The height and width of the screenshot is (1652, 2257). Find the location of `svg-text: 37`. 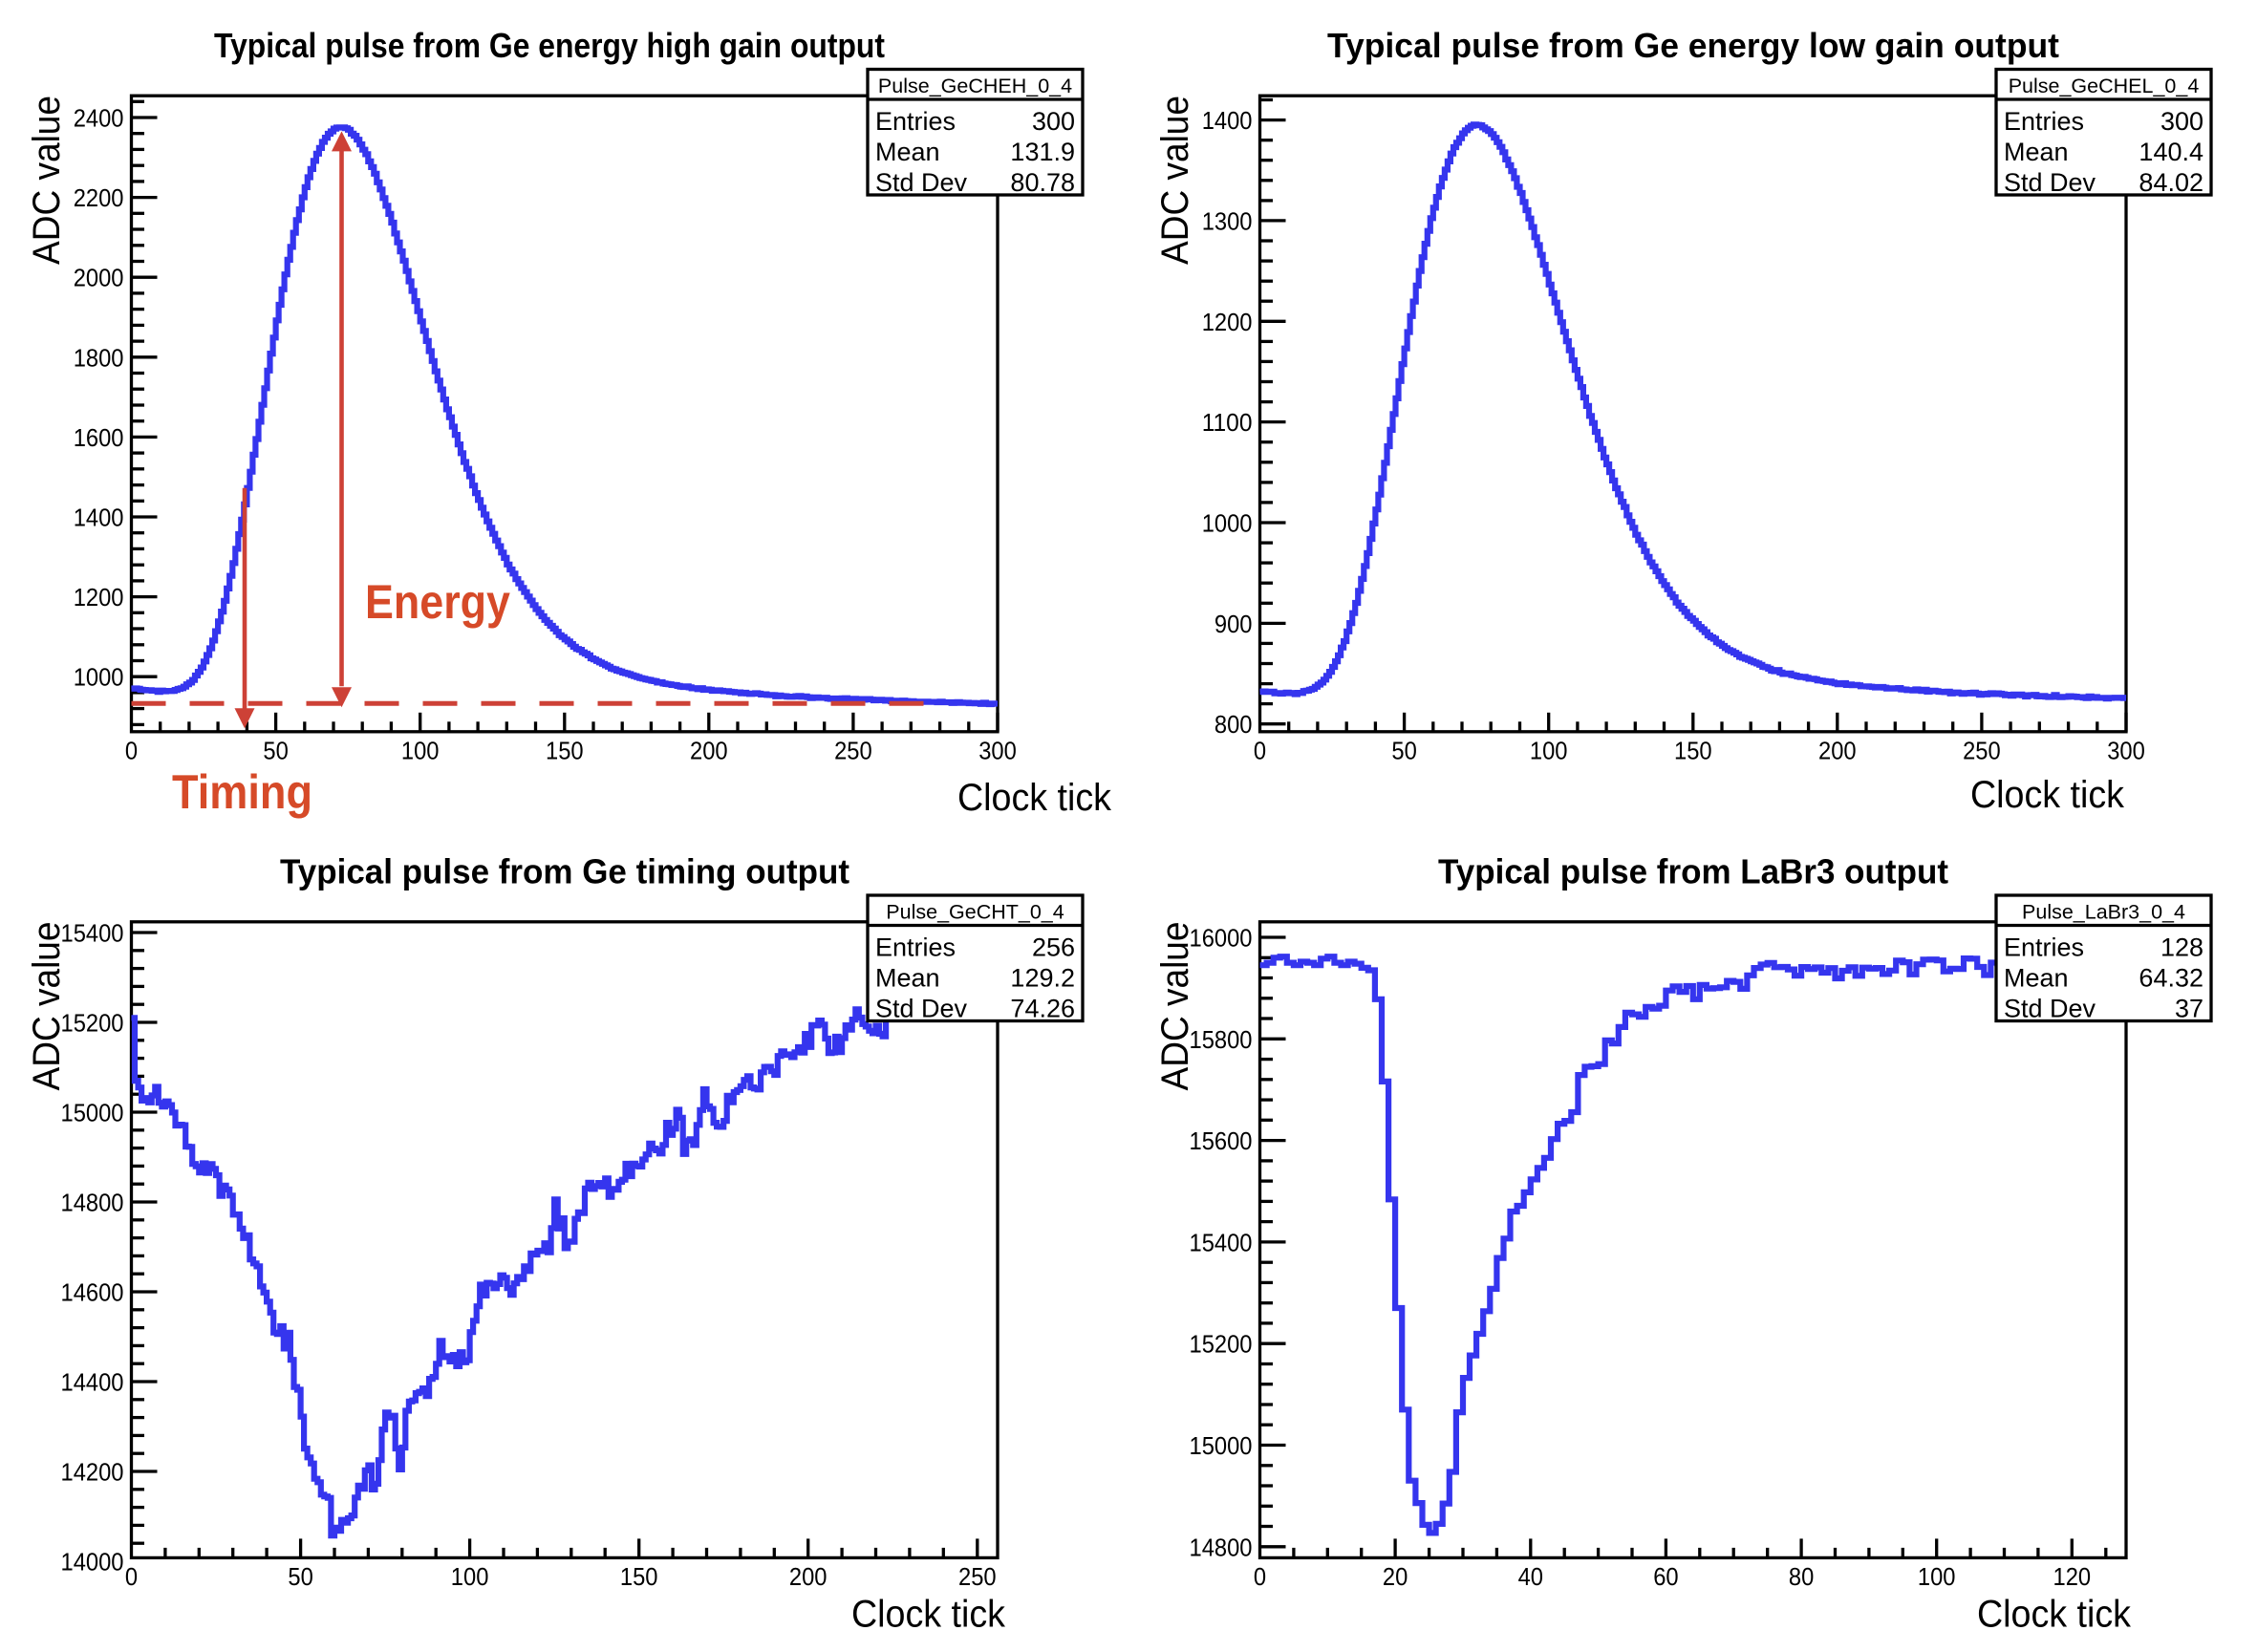

svg-text: 37 is located at coordinates (2189, 1009).